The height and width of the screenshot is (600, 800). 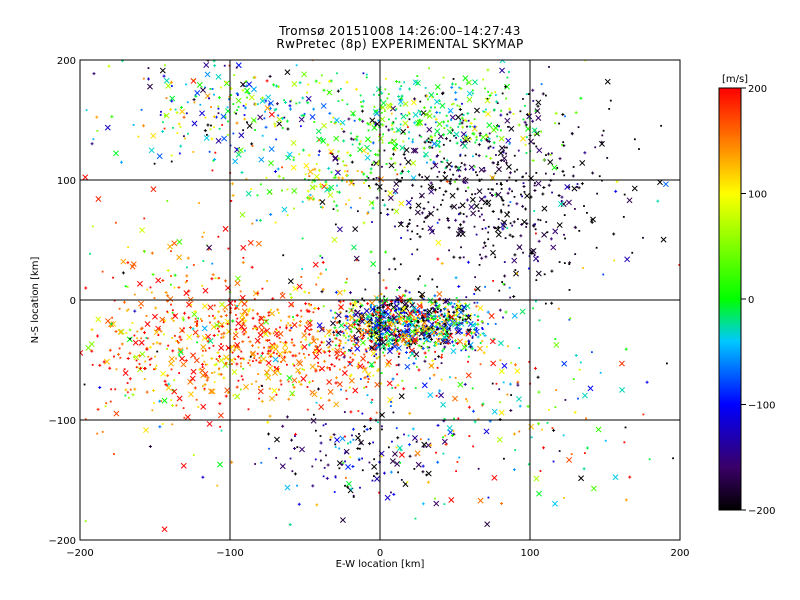 What do you see at coordinates (380, 564) in the screenshot?
I see `x-axis-label: E-W location [km]` at bounding box center [380, 564].